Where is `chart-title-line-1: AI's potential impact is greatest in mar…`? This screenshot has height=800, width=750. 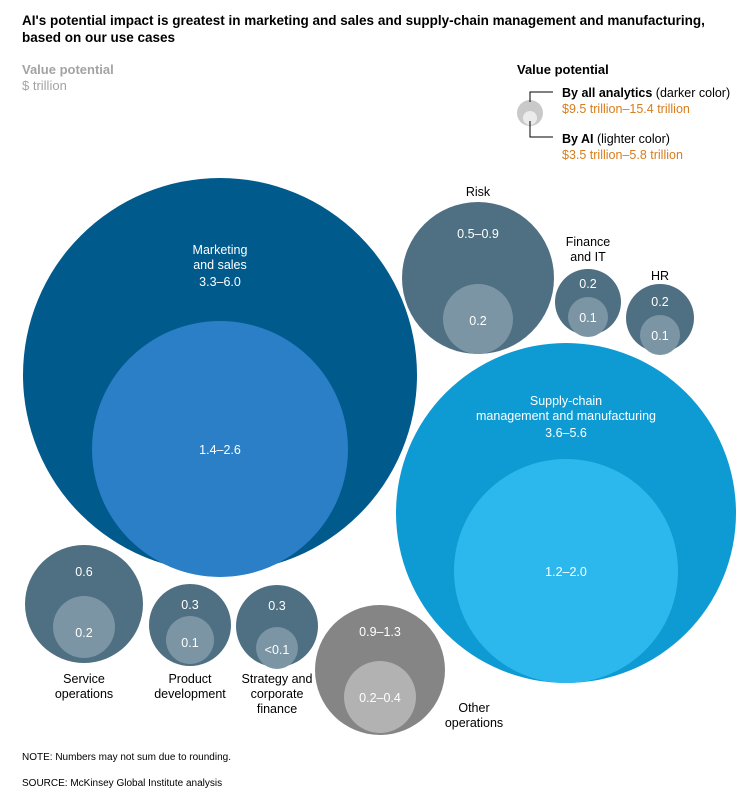
chart-title-line-1: AI's potential impact is greatest in mar… is located at coordinates (363, 20).